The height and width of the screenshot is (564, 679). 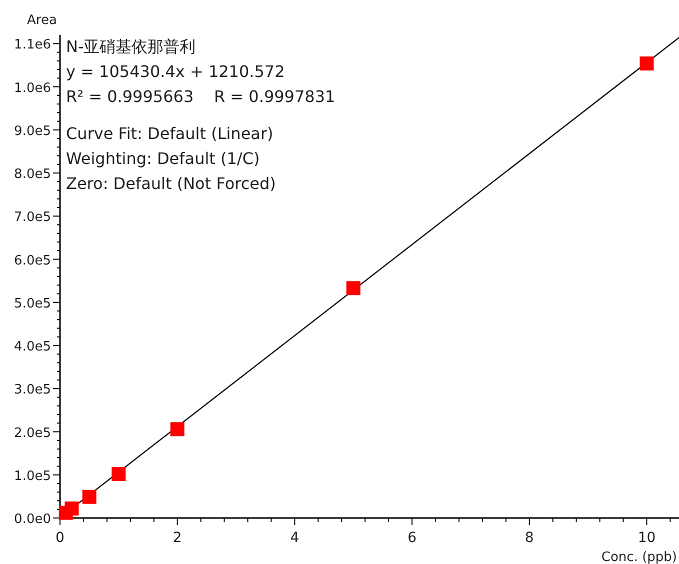 I want to click on y-tick-label: 2.0e5, so click(x=32, y=433).